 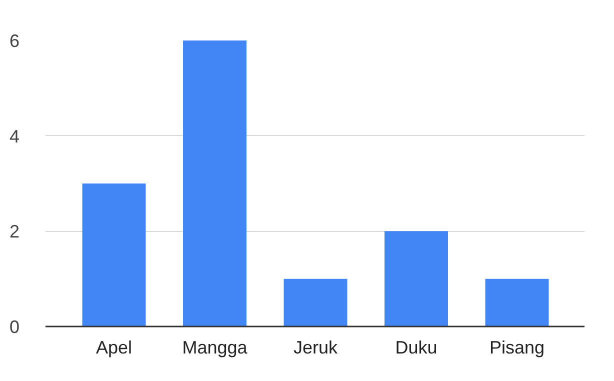 I want to click on y-tick-label: 2, so click(x=14, y=232).